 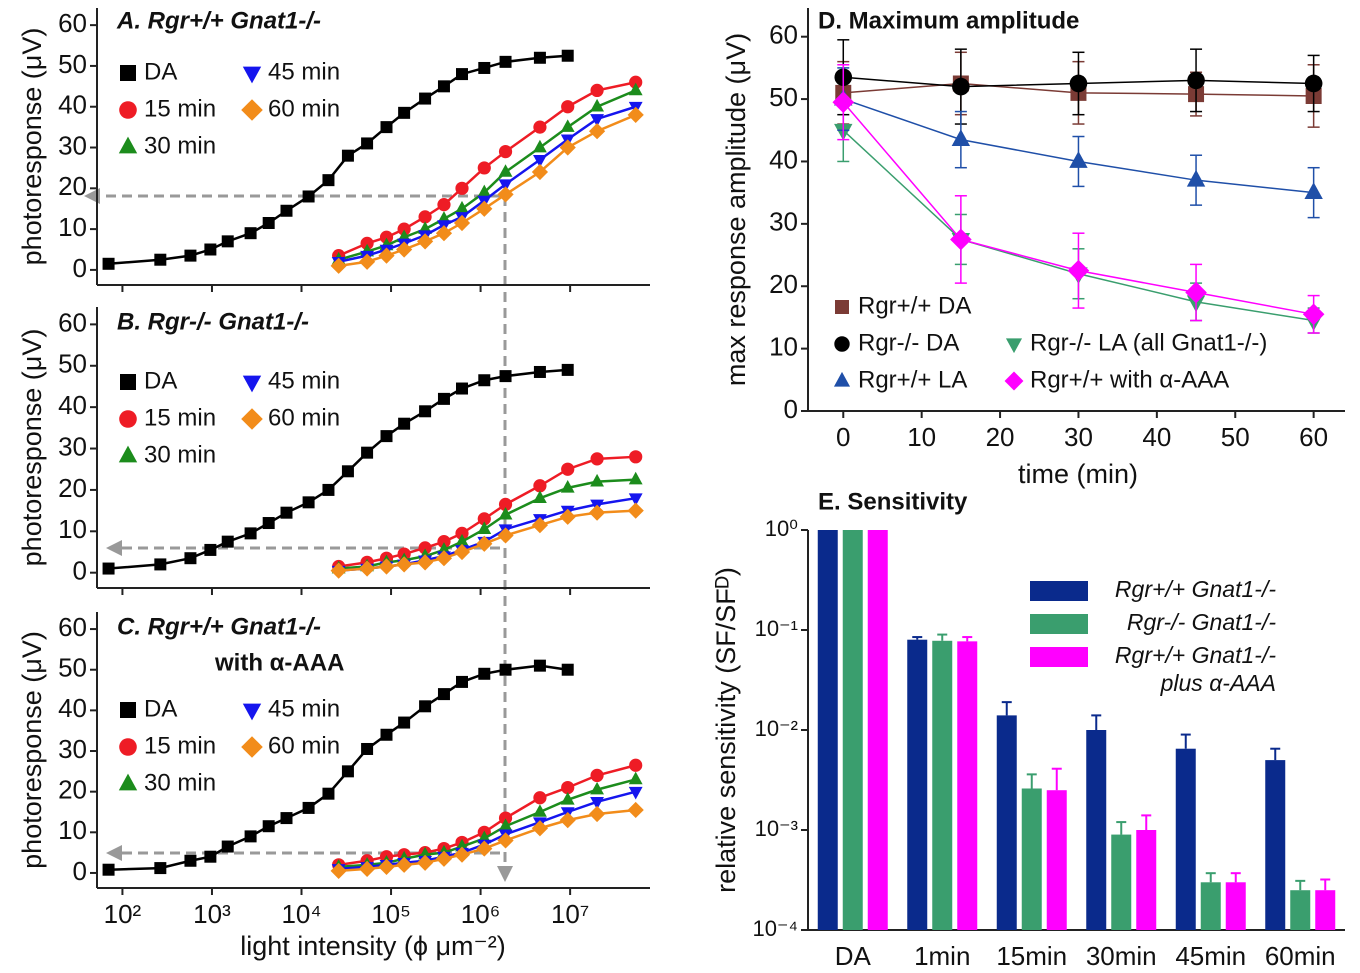 I want to click on chart-title: A. Rgr+/+ Gnat1-/-, so click(x=218, y=20).